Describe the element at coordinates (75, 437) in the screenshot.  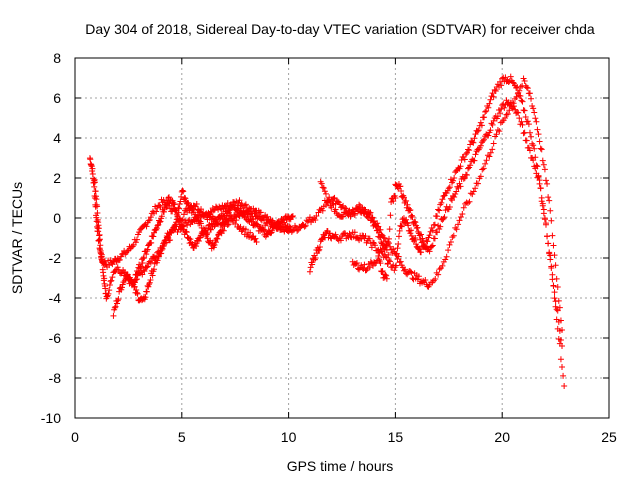
I see `x-tick-label: 0` at that location.